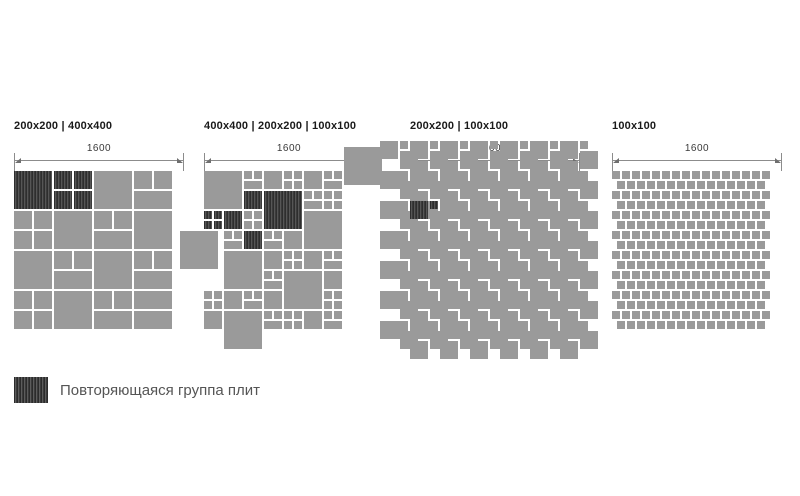 The height and width of the screenshot is (496, 800). What do you see at coordinates (63, 126) in the screenshot?
I see `panel-title: 200x200 | 400x400` at bounding box center [63, 126].